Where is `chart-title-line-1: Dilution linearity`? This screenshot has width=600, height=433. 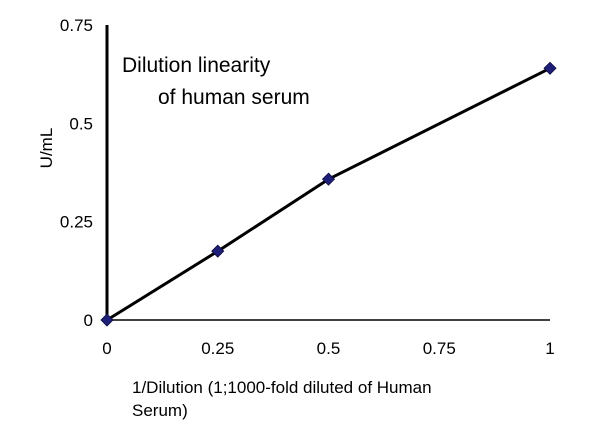 chart-title-line-1: Dilution linearity is located at coordinates (196, 65).